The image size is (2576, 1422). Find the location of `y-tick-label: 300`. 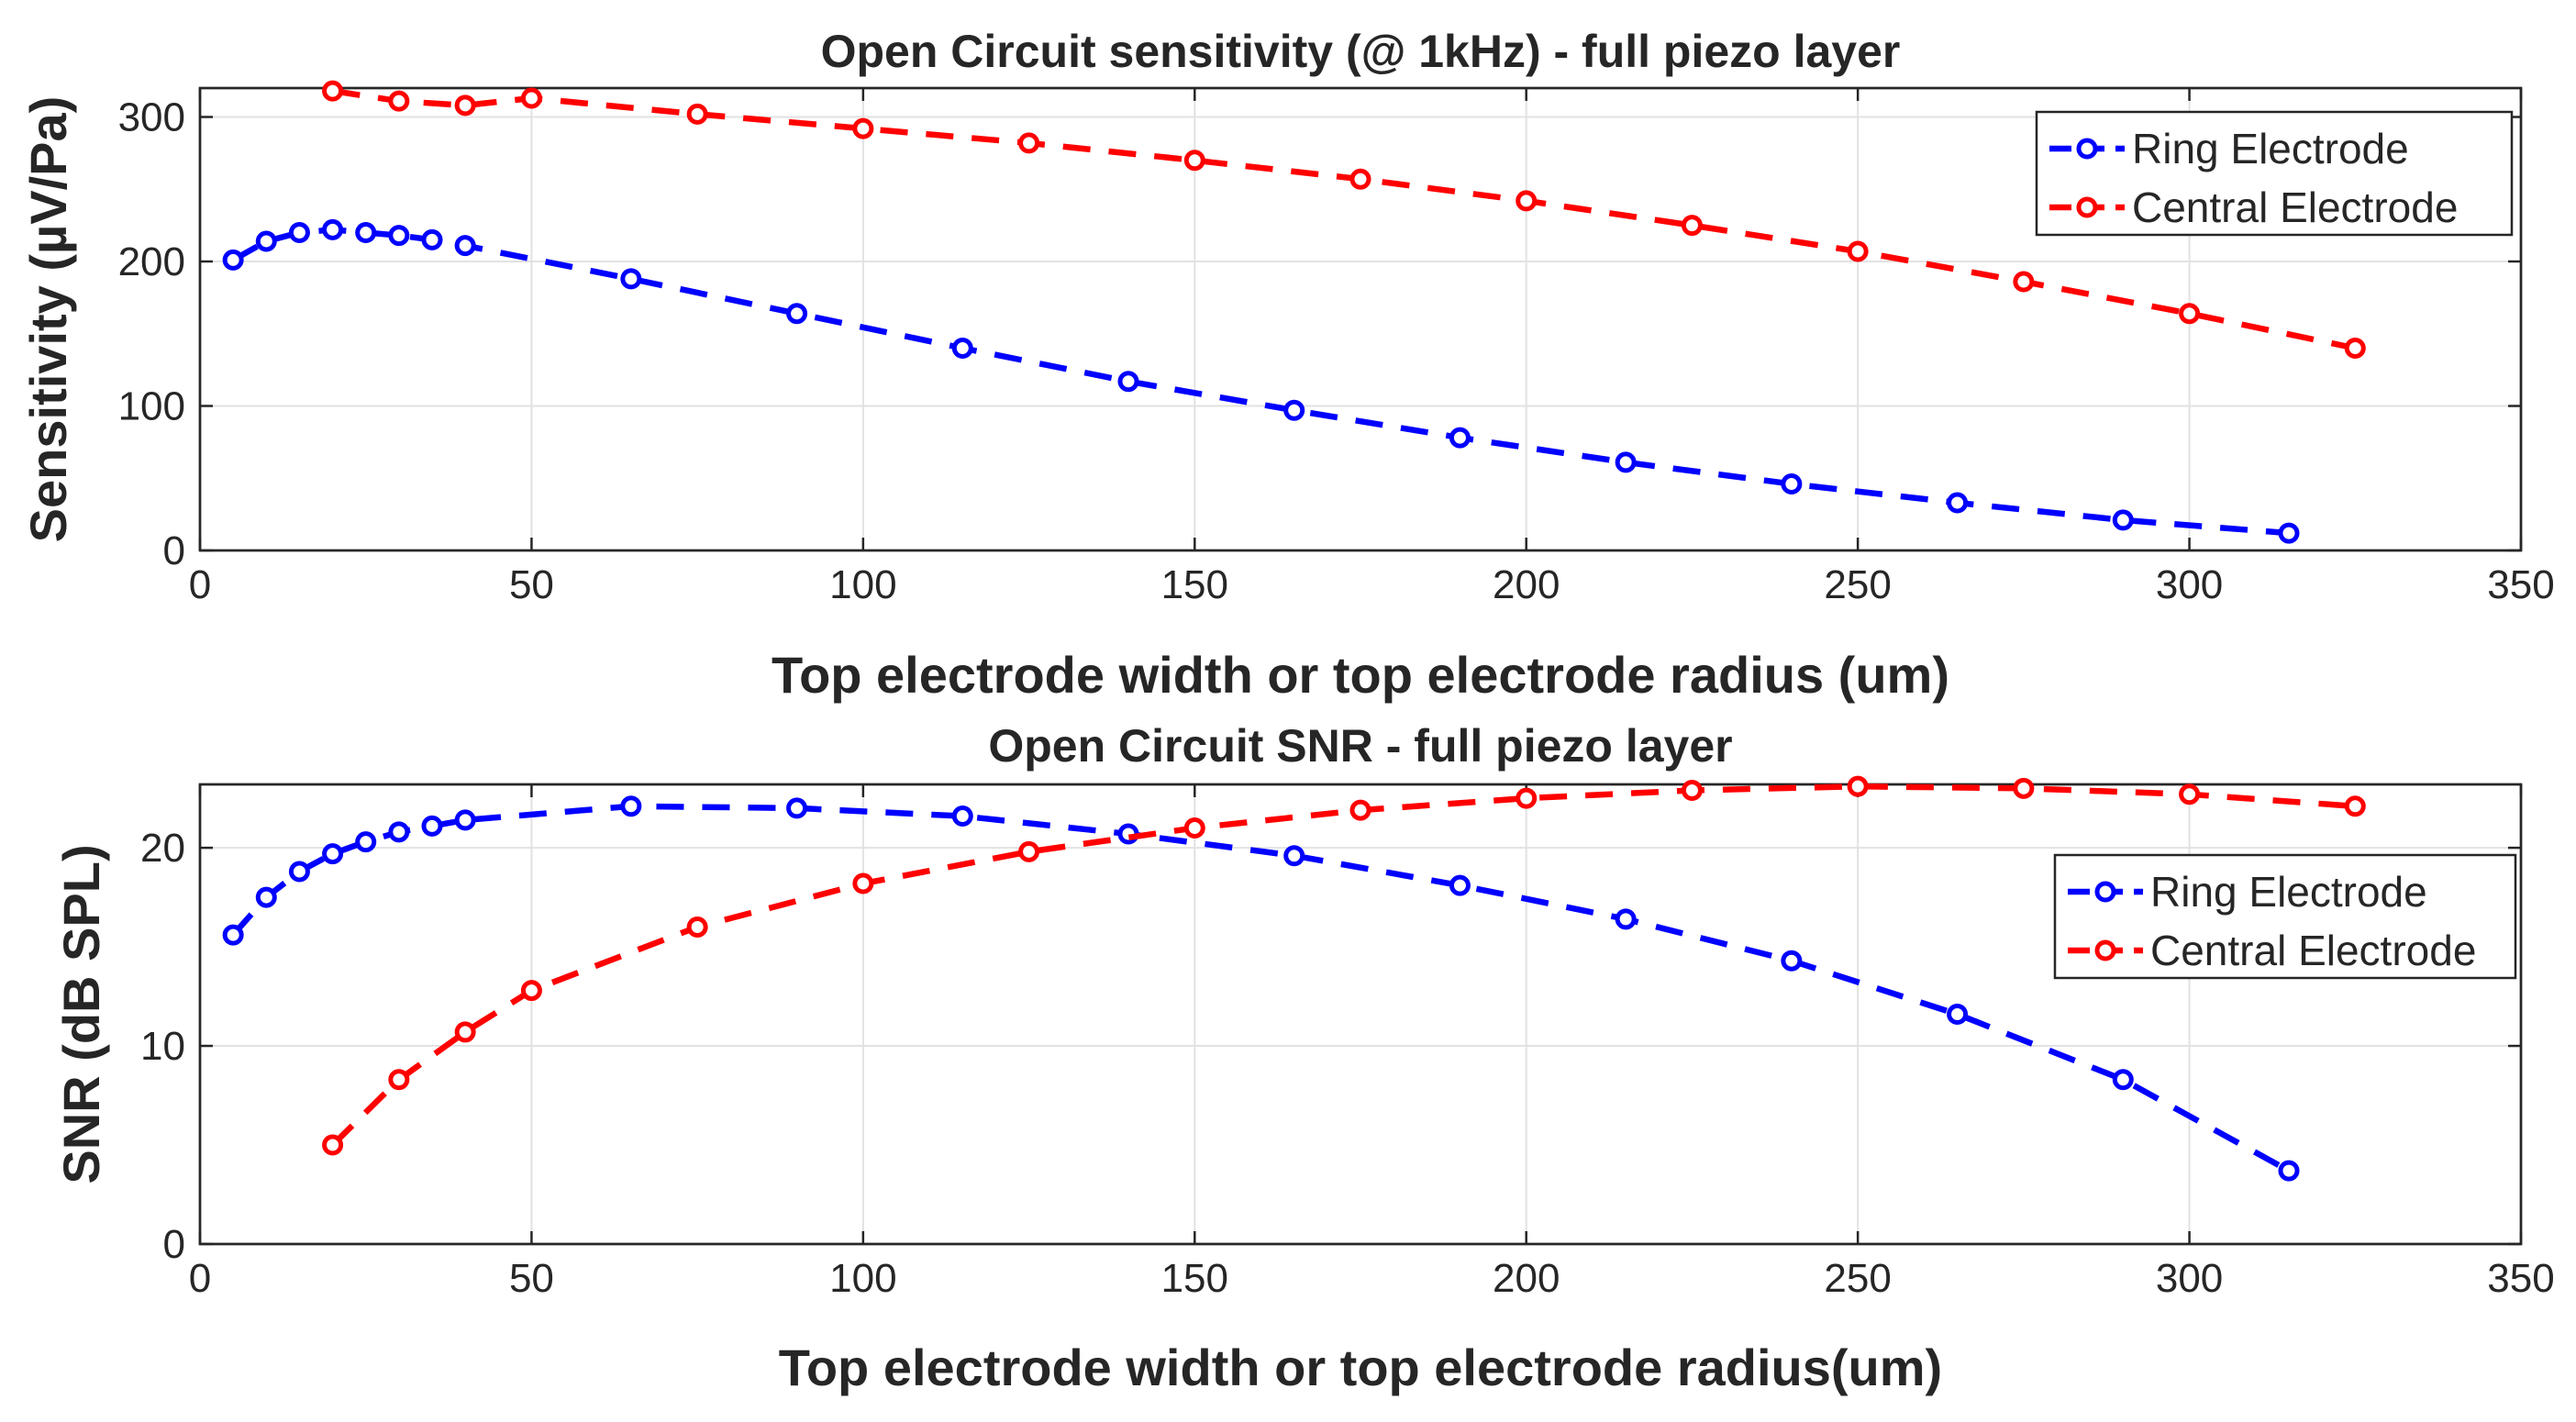

y-tick-label: 300 is located at coordinates (151, 117).